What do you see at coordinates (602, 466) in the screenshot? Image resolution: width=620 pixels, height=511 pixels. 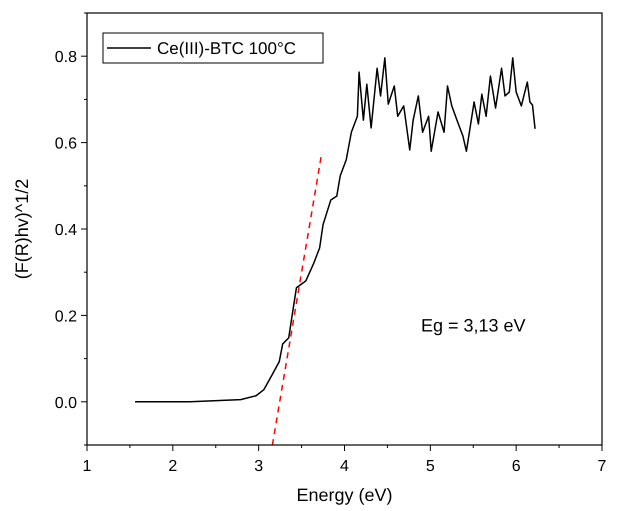 I see `x-tick-label: 7` at bounding box center [602, 466].